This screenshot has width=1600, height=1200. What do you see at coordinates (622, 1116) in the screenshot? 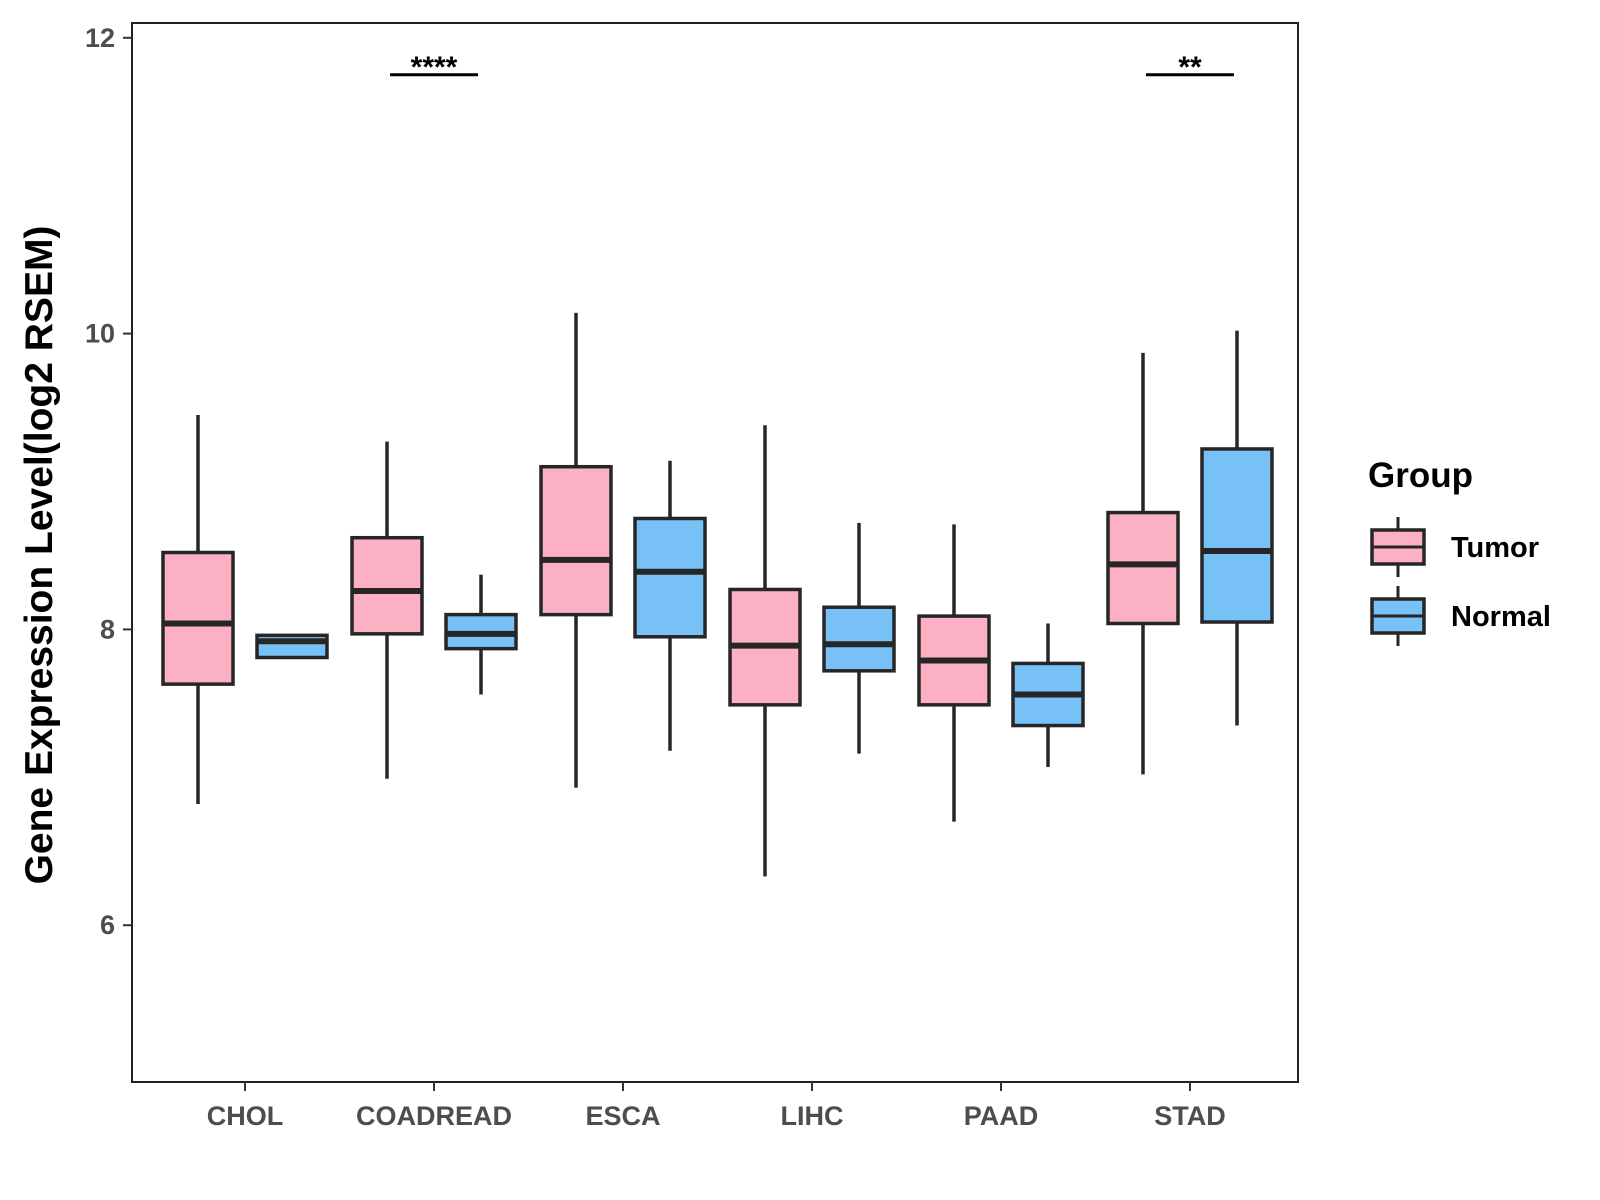
I see `x-tick-label-esca: ESCA` at bounding box center [622, 1116].